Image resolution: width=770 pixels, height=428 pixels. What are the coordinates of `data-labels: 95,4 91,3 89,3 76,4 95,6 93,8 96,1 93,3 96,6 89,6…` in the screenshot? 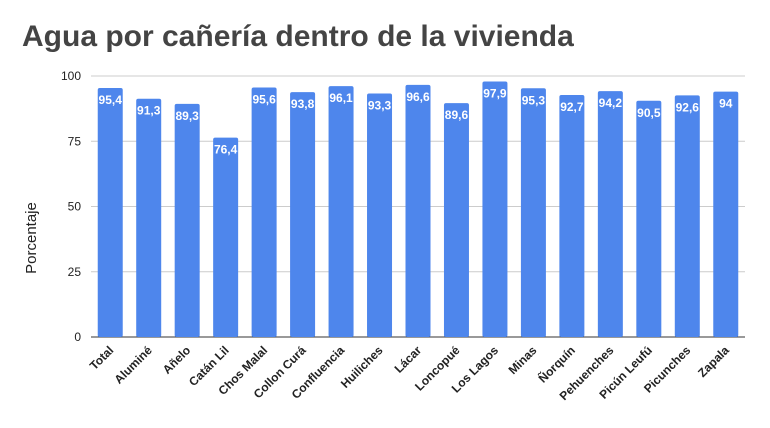 It's located at (416, 121).